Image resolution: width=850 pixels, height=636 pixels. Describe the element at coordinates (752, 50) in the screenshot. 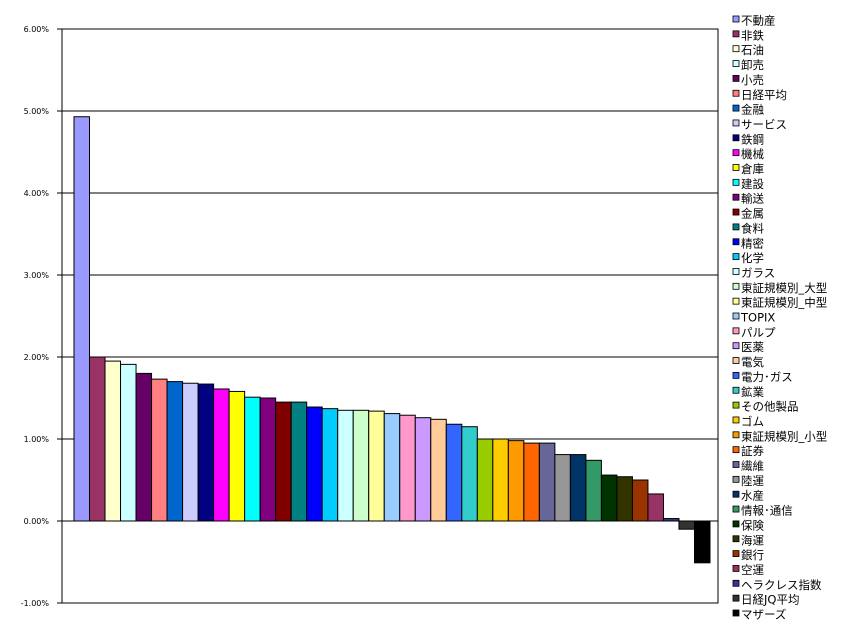

I see `legend-label: 石油` at that location.